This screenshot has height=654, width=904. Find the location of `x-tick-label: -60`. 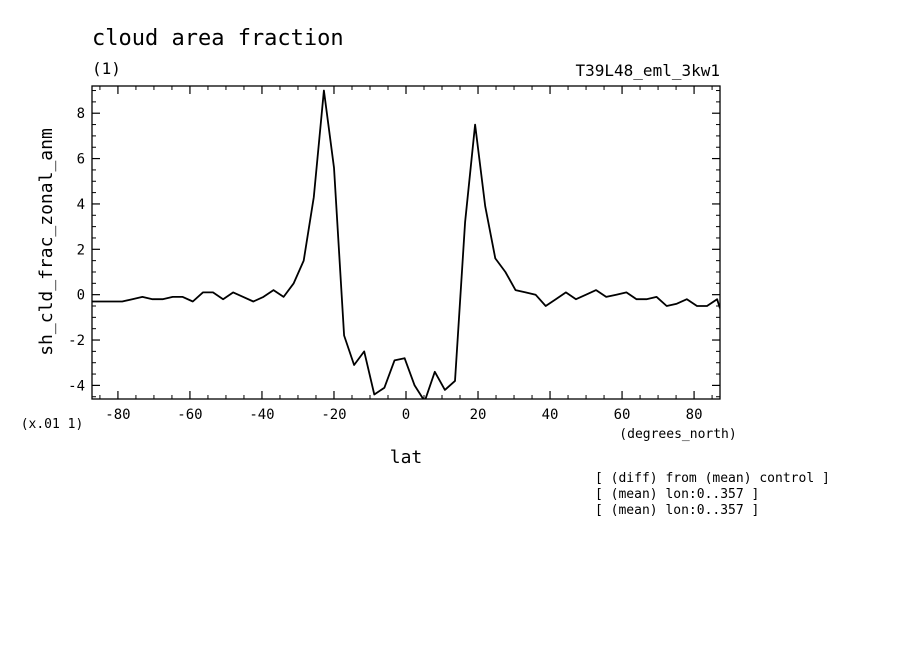

x-tick-label: -60 is located at coordinates (189, 415).